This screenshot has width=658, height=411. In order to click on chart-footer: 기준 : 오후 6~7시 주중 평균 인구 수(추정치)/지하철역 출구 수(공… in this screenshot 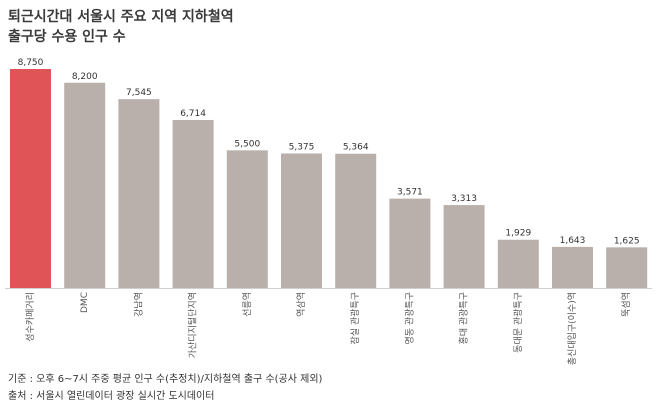, I will do `click(165, 388)`.